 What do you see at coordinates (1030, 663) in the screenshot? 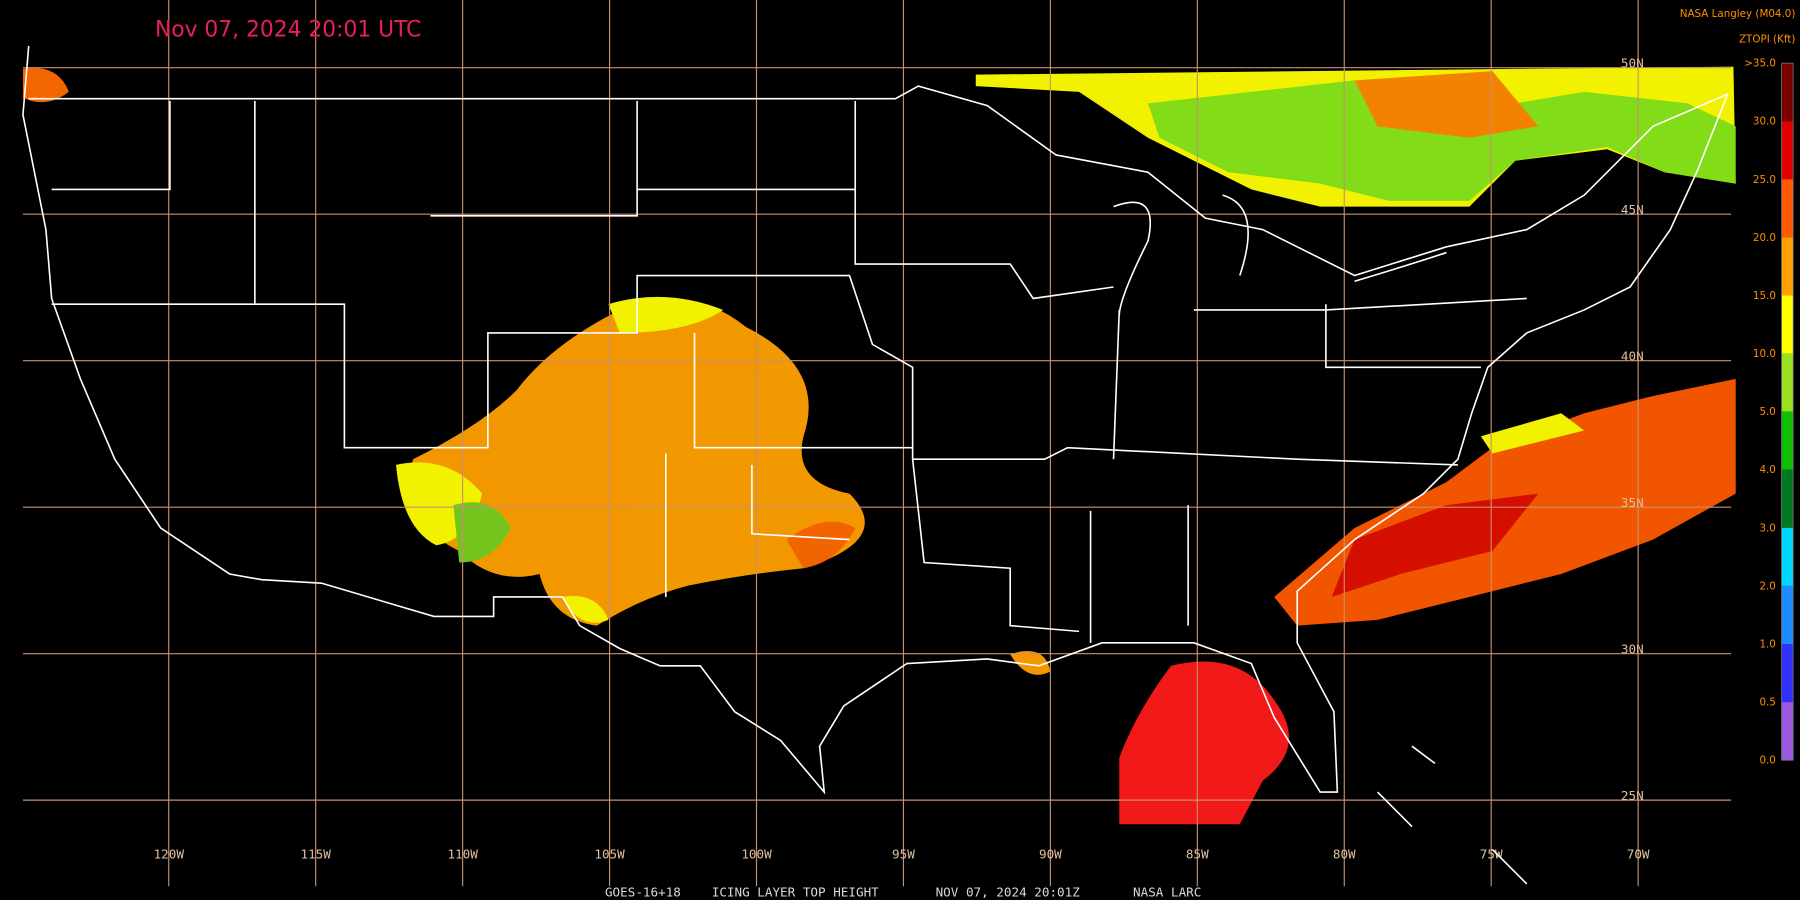
I see `cloud-orange-la` at bounding box center [1030, 663].